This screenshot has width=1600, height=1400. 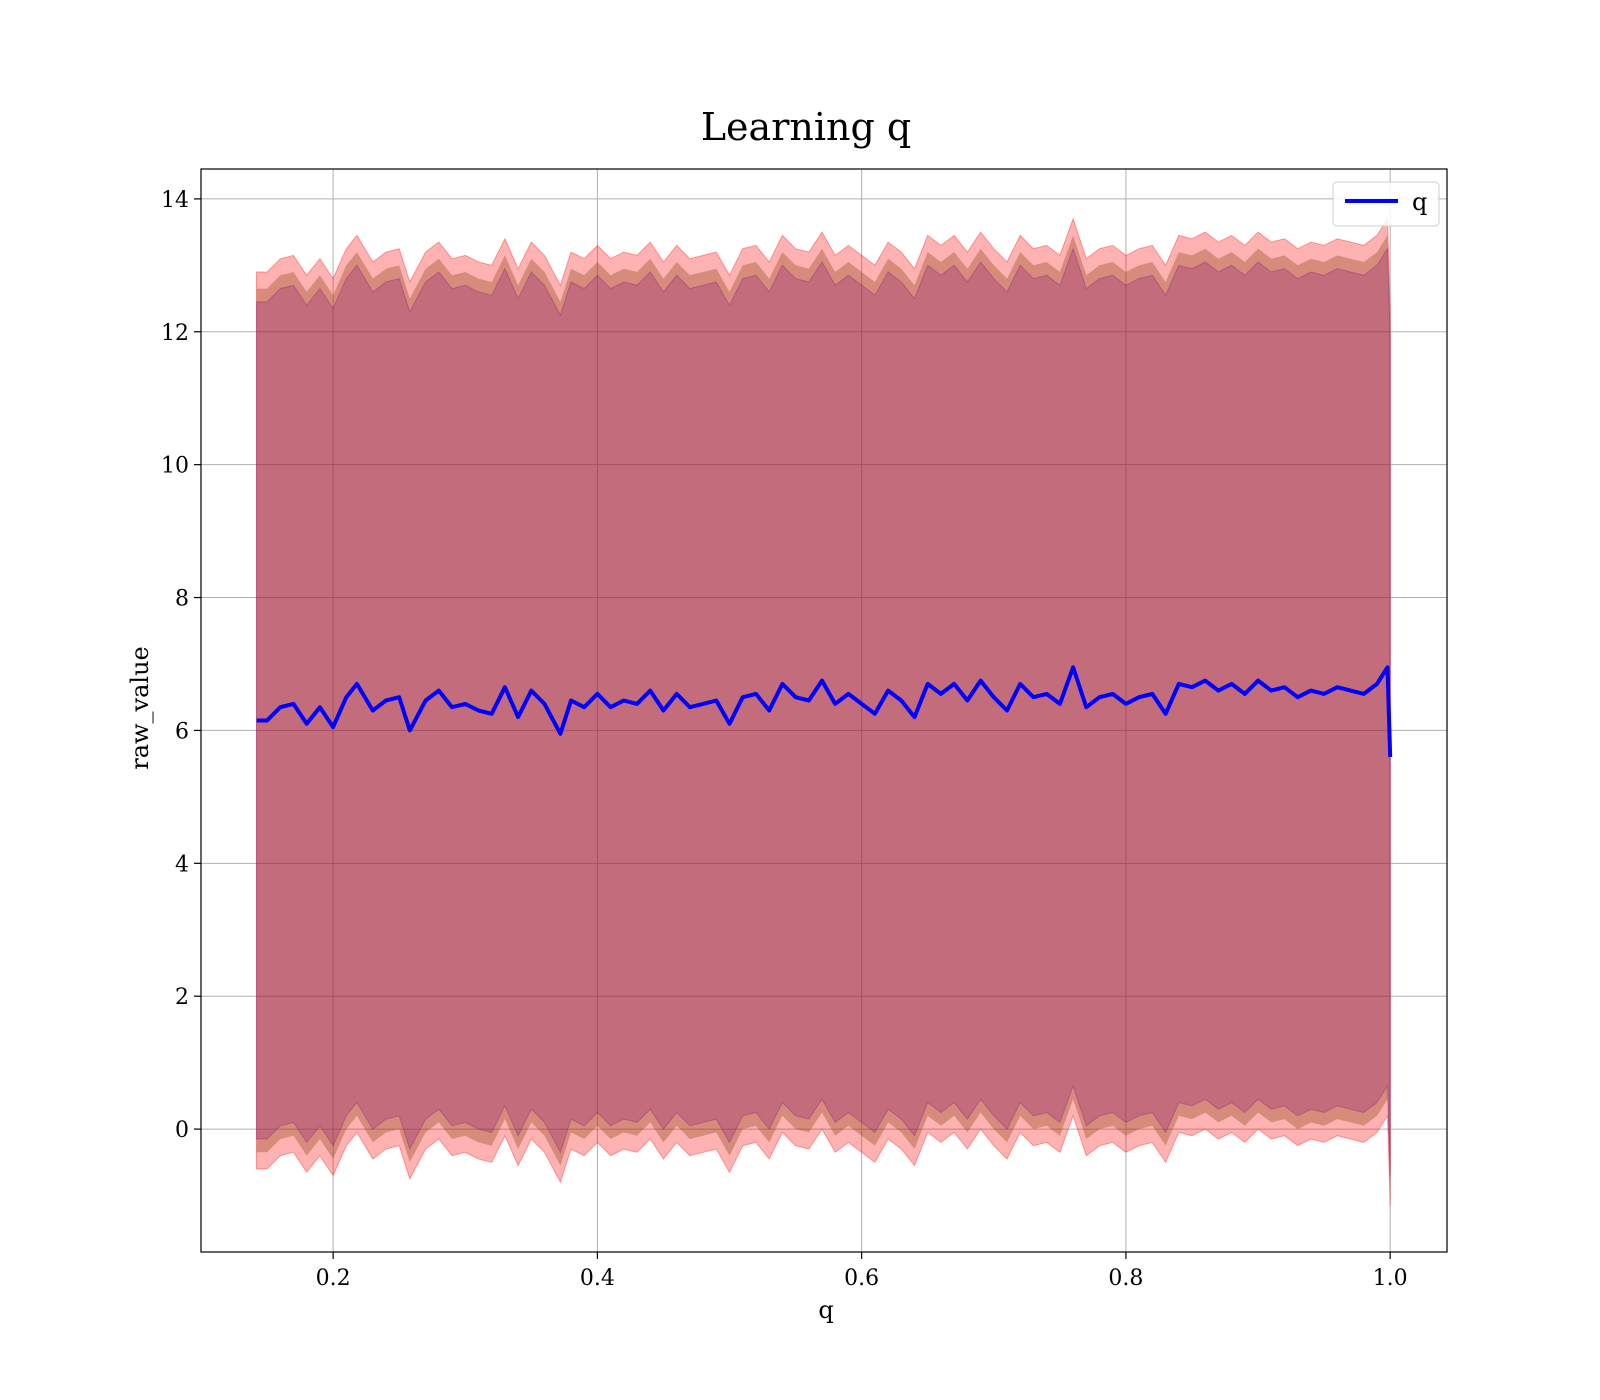 I want to click on legend: q, so click(x=1386, y=204).